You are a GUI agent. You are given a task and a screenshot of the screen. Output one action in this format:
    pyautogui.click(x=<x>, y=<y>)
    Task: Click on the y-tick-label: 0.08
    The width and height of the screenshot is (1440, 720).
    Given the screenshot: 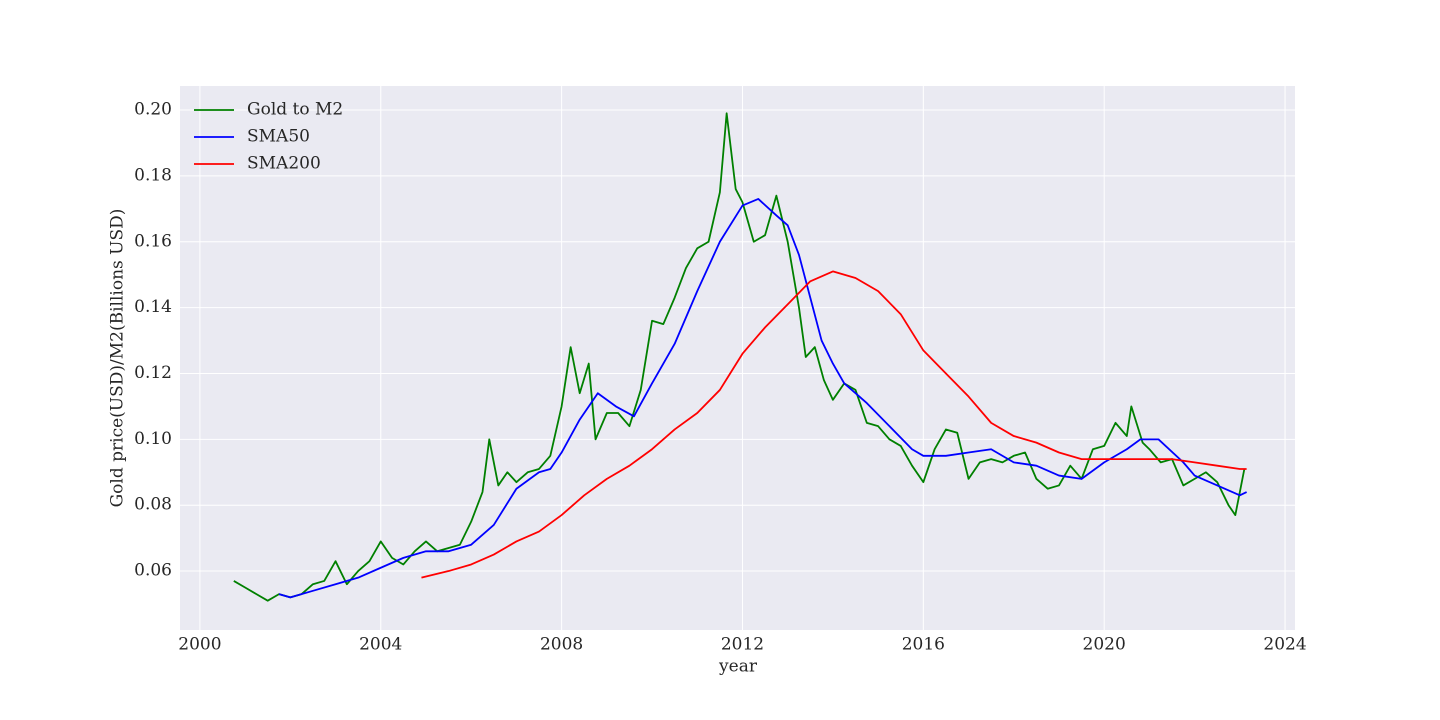 What is the action you would take?
    pyautogui.click(x=153, y=505)
    